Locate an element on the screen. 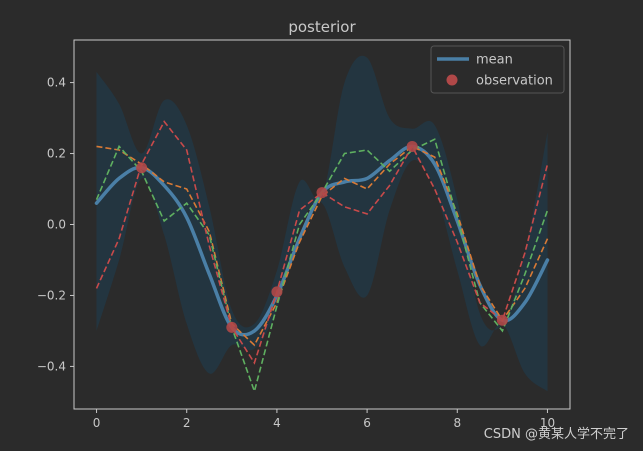 The width and height of the screenshot is (643, 451). x-tick-label: 6 is located at coordinates (367, 423).